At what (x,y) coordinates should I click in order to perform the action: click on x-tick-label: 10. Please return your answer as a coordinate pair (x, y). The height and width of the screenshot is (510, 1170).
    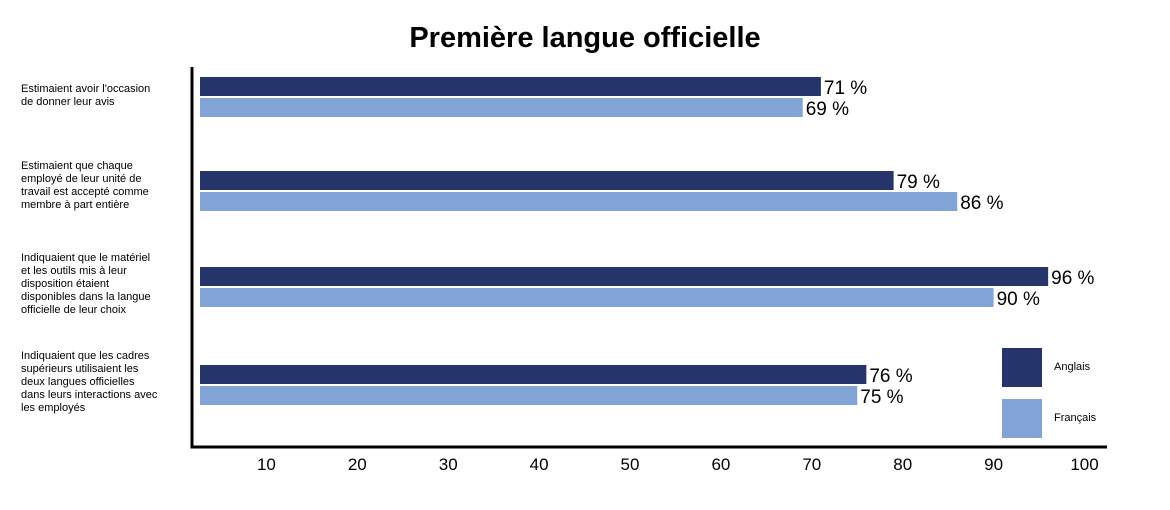
    Looking at the image, I should click on (266, 464).